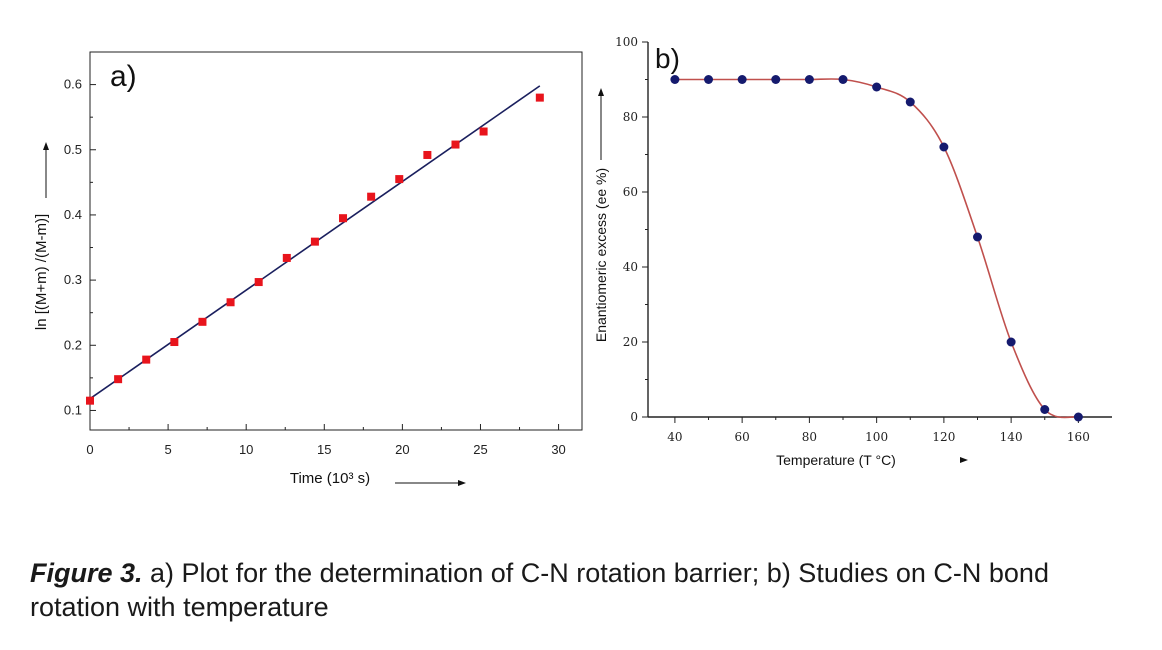 The height and width of the screenshot is (650, 1162). I want to click on x-tick-label: 80, so click(809, 437).